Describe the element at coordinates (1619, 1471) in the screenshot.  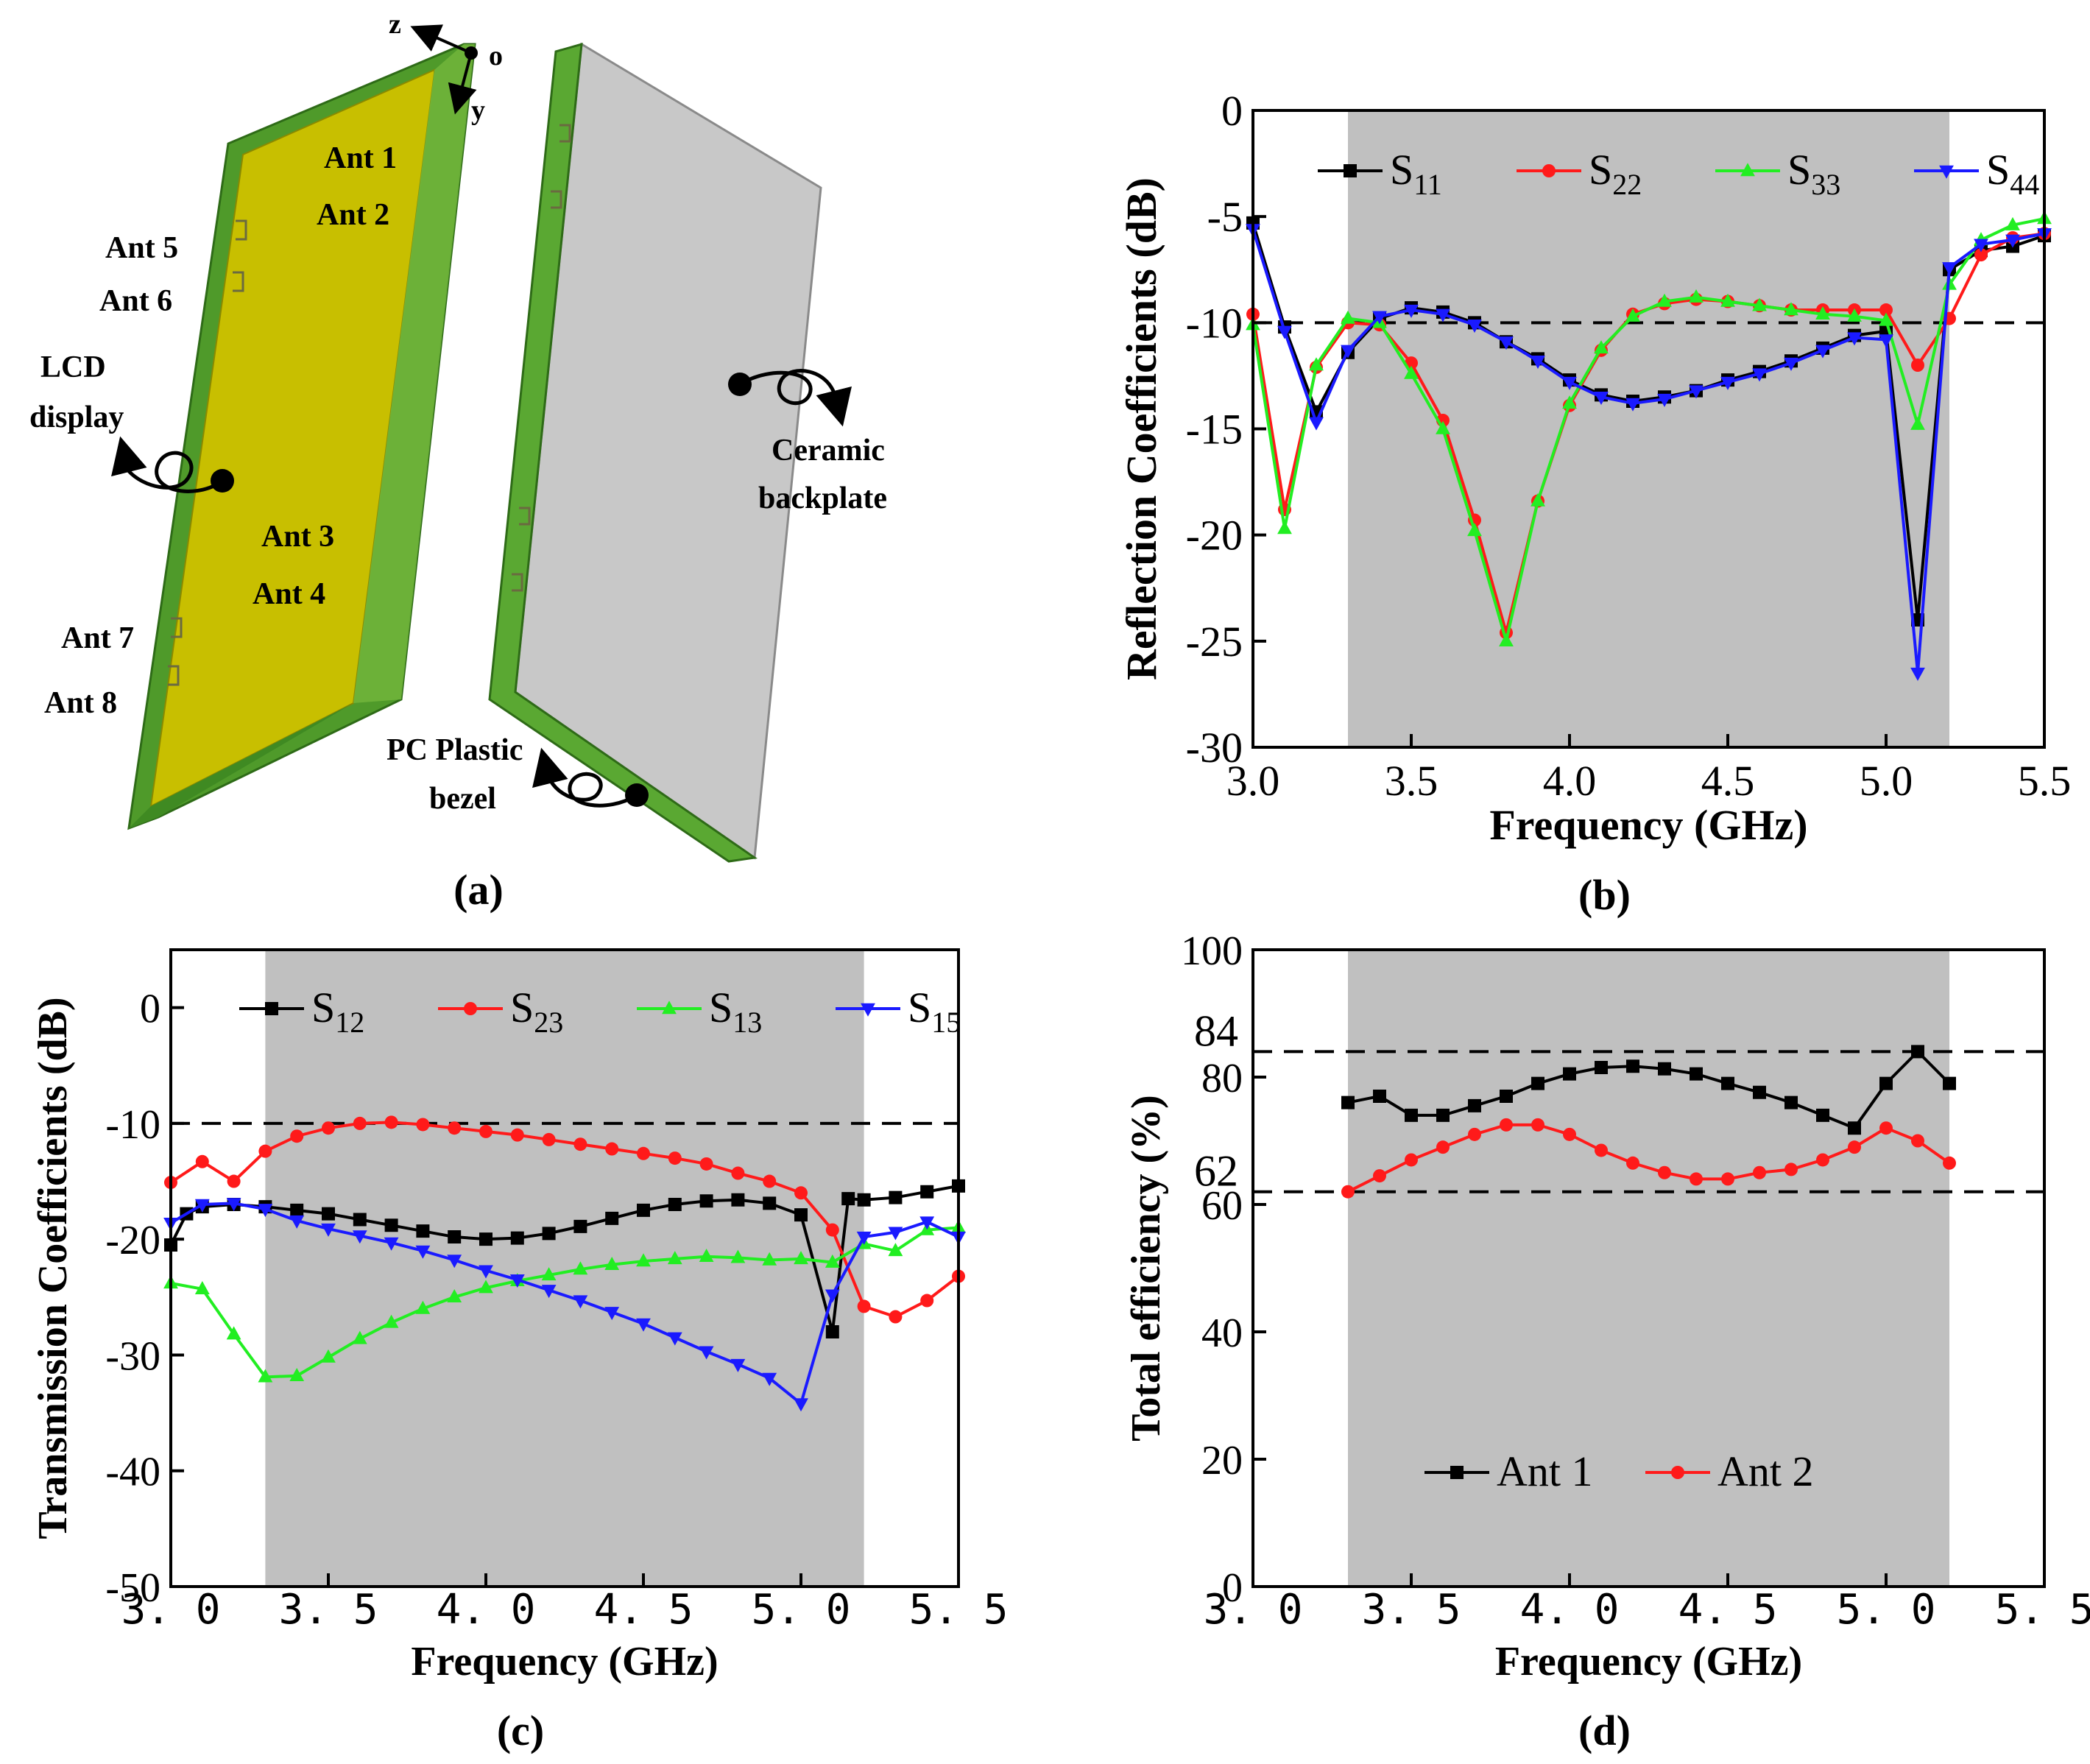
I see `legend: Ant 1 Ant 2` at that location.